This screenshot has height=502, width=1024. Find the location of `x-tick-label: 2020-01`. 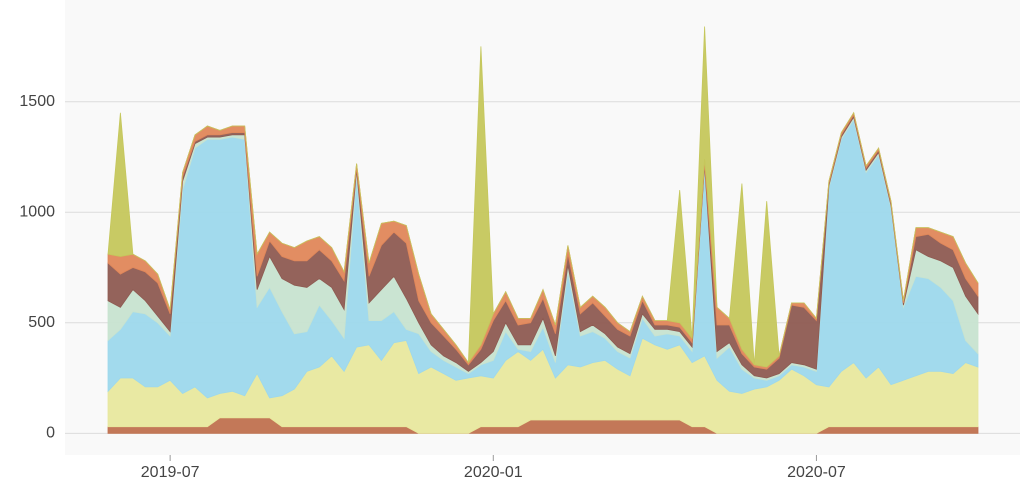

x-tick-label: 2020-01 is located at coordinates (493, 472).